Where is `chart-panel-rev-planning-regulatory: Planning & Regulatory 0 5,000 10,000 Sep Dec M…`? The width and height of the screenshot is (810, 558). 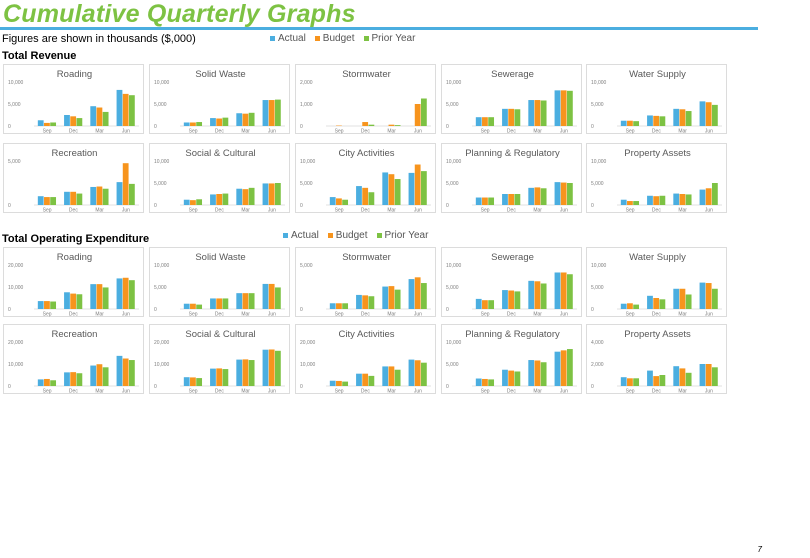
chart-panel-rev-planning-regulatory: Planning & Regulatory 0 5,000 10,000 Sep Dec M… is located at coordinates (511, 178).